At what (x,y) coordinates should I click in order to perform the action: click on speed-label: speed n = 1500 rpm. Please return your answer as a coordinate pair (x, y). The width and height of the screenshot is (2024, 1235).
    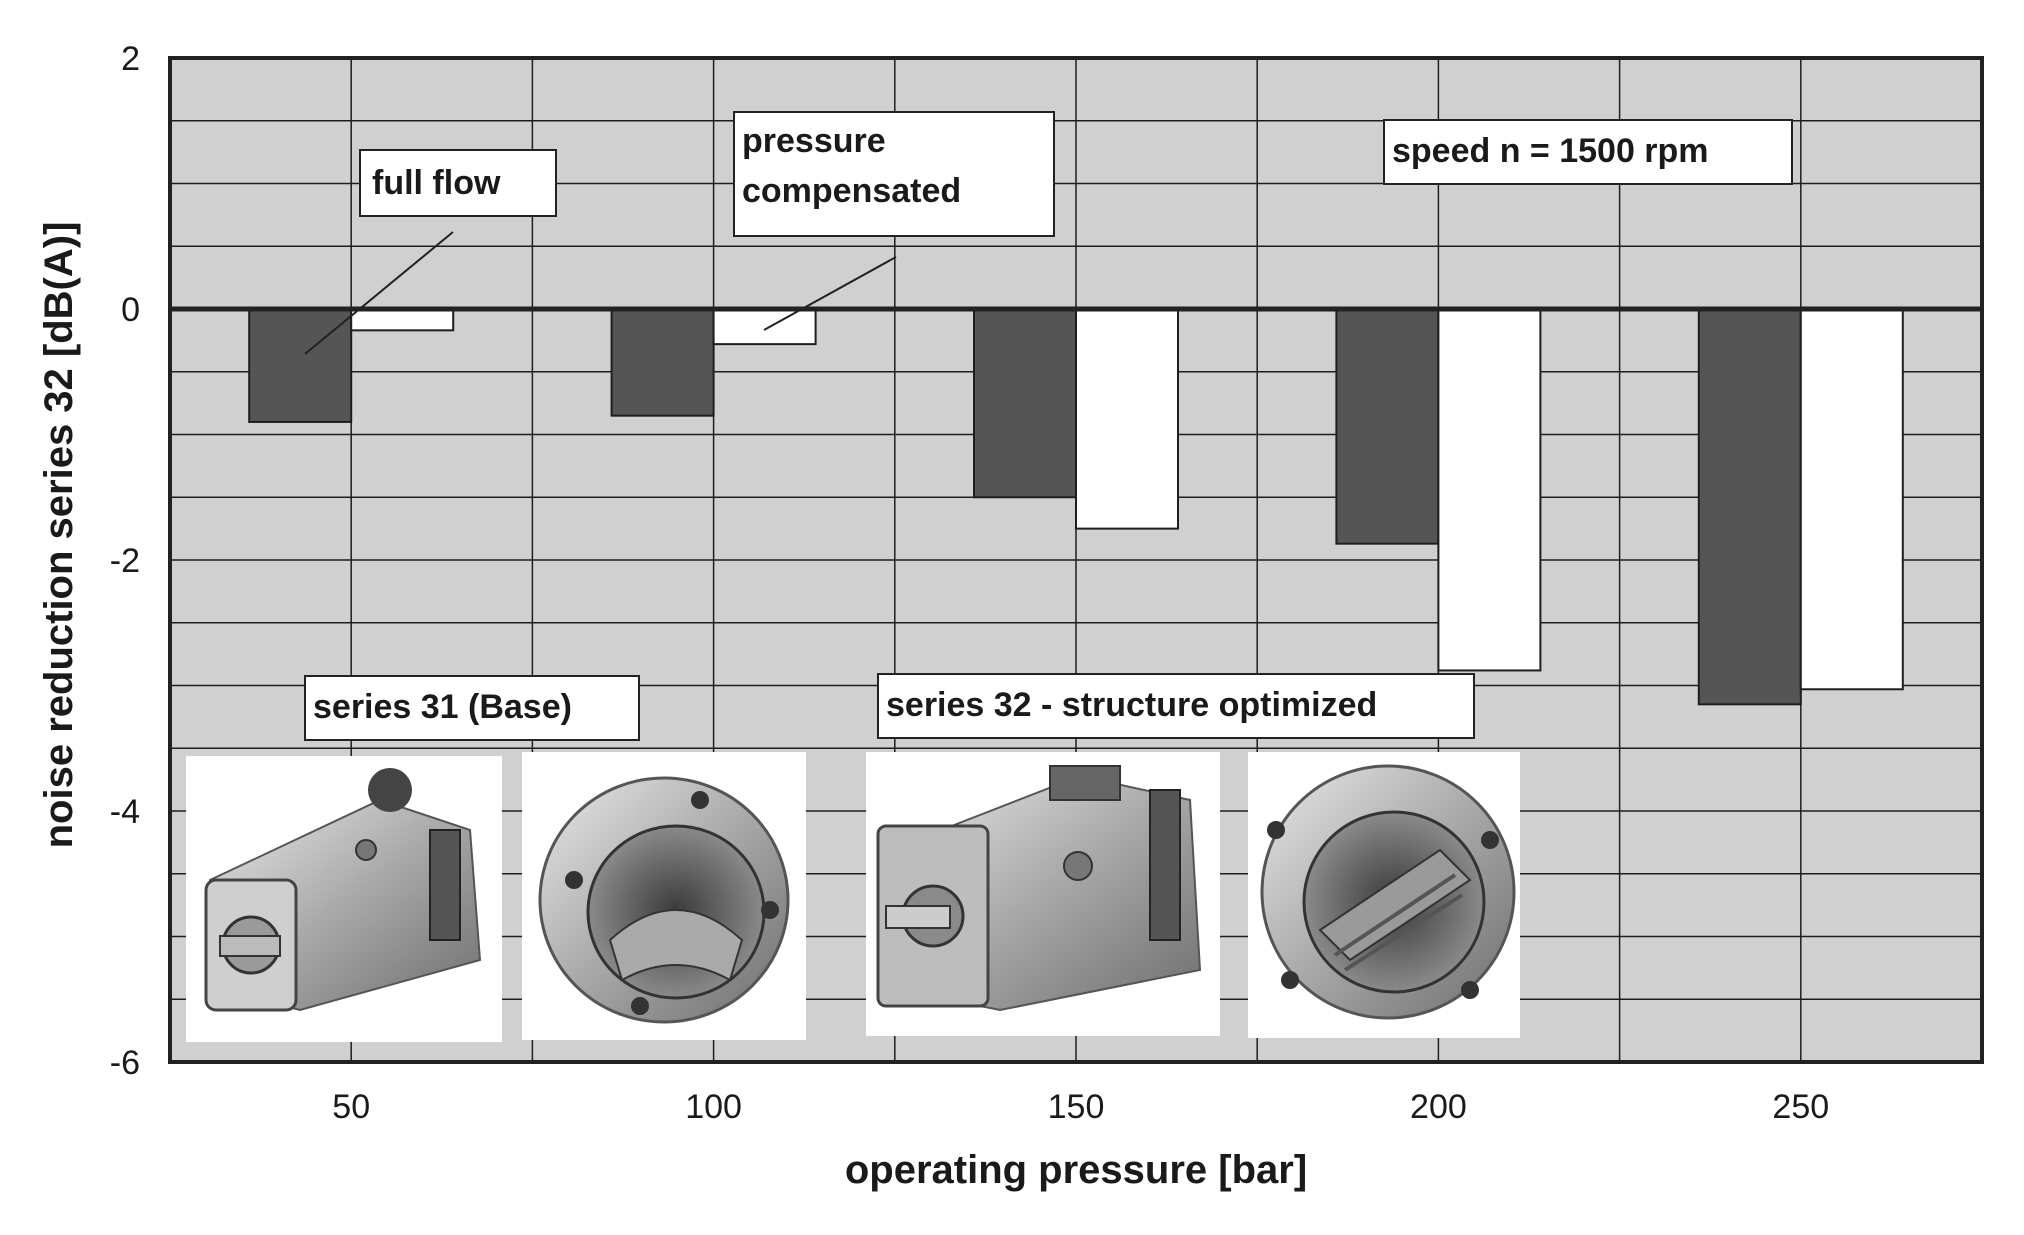
    Looking at the image, I should click on (1550, 151).